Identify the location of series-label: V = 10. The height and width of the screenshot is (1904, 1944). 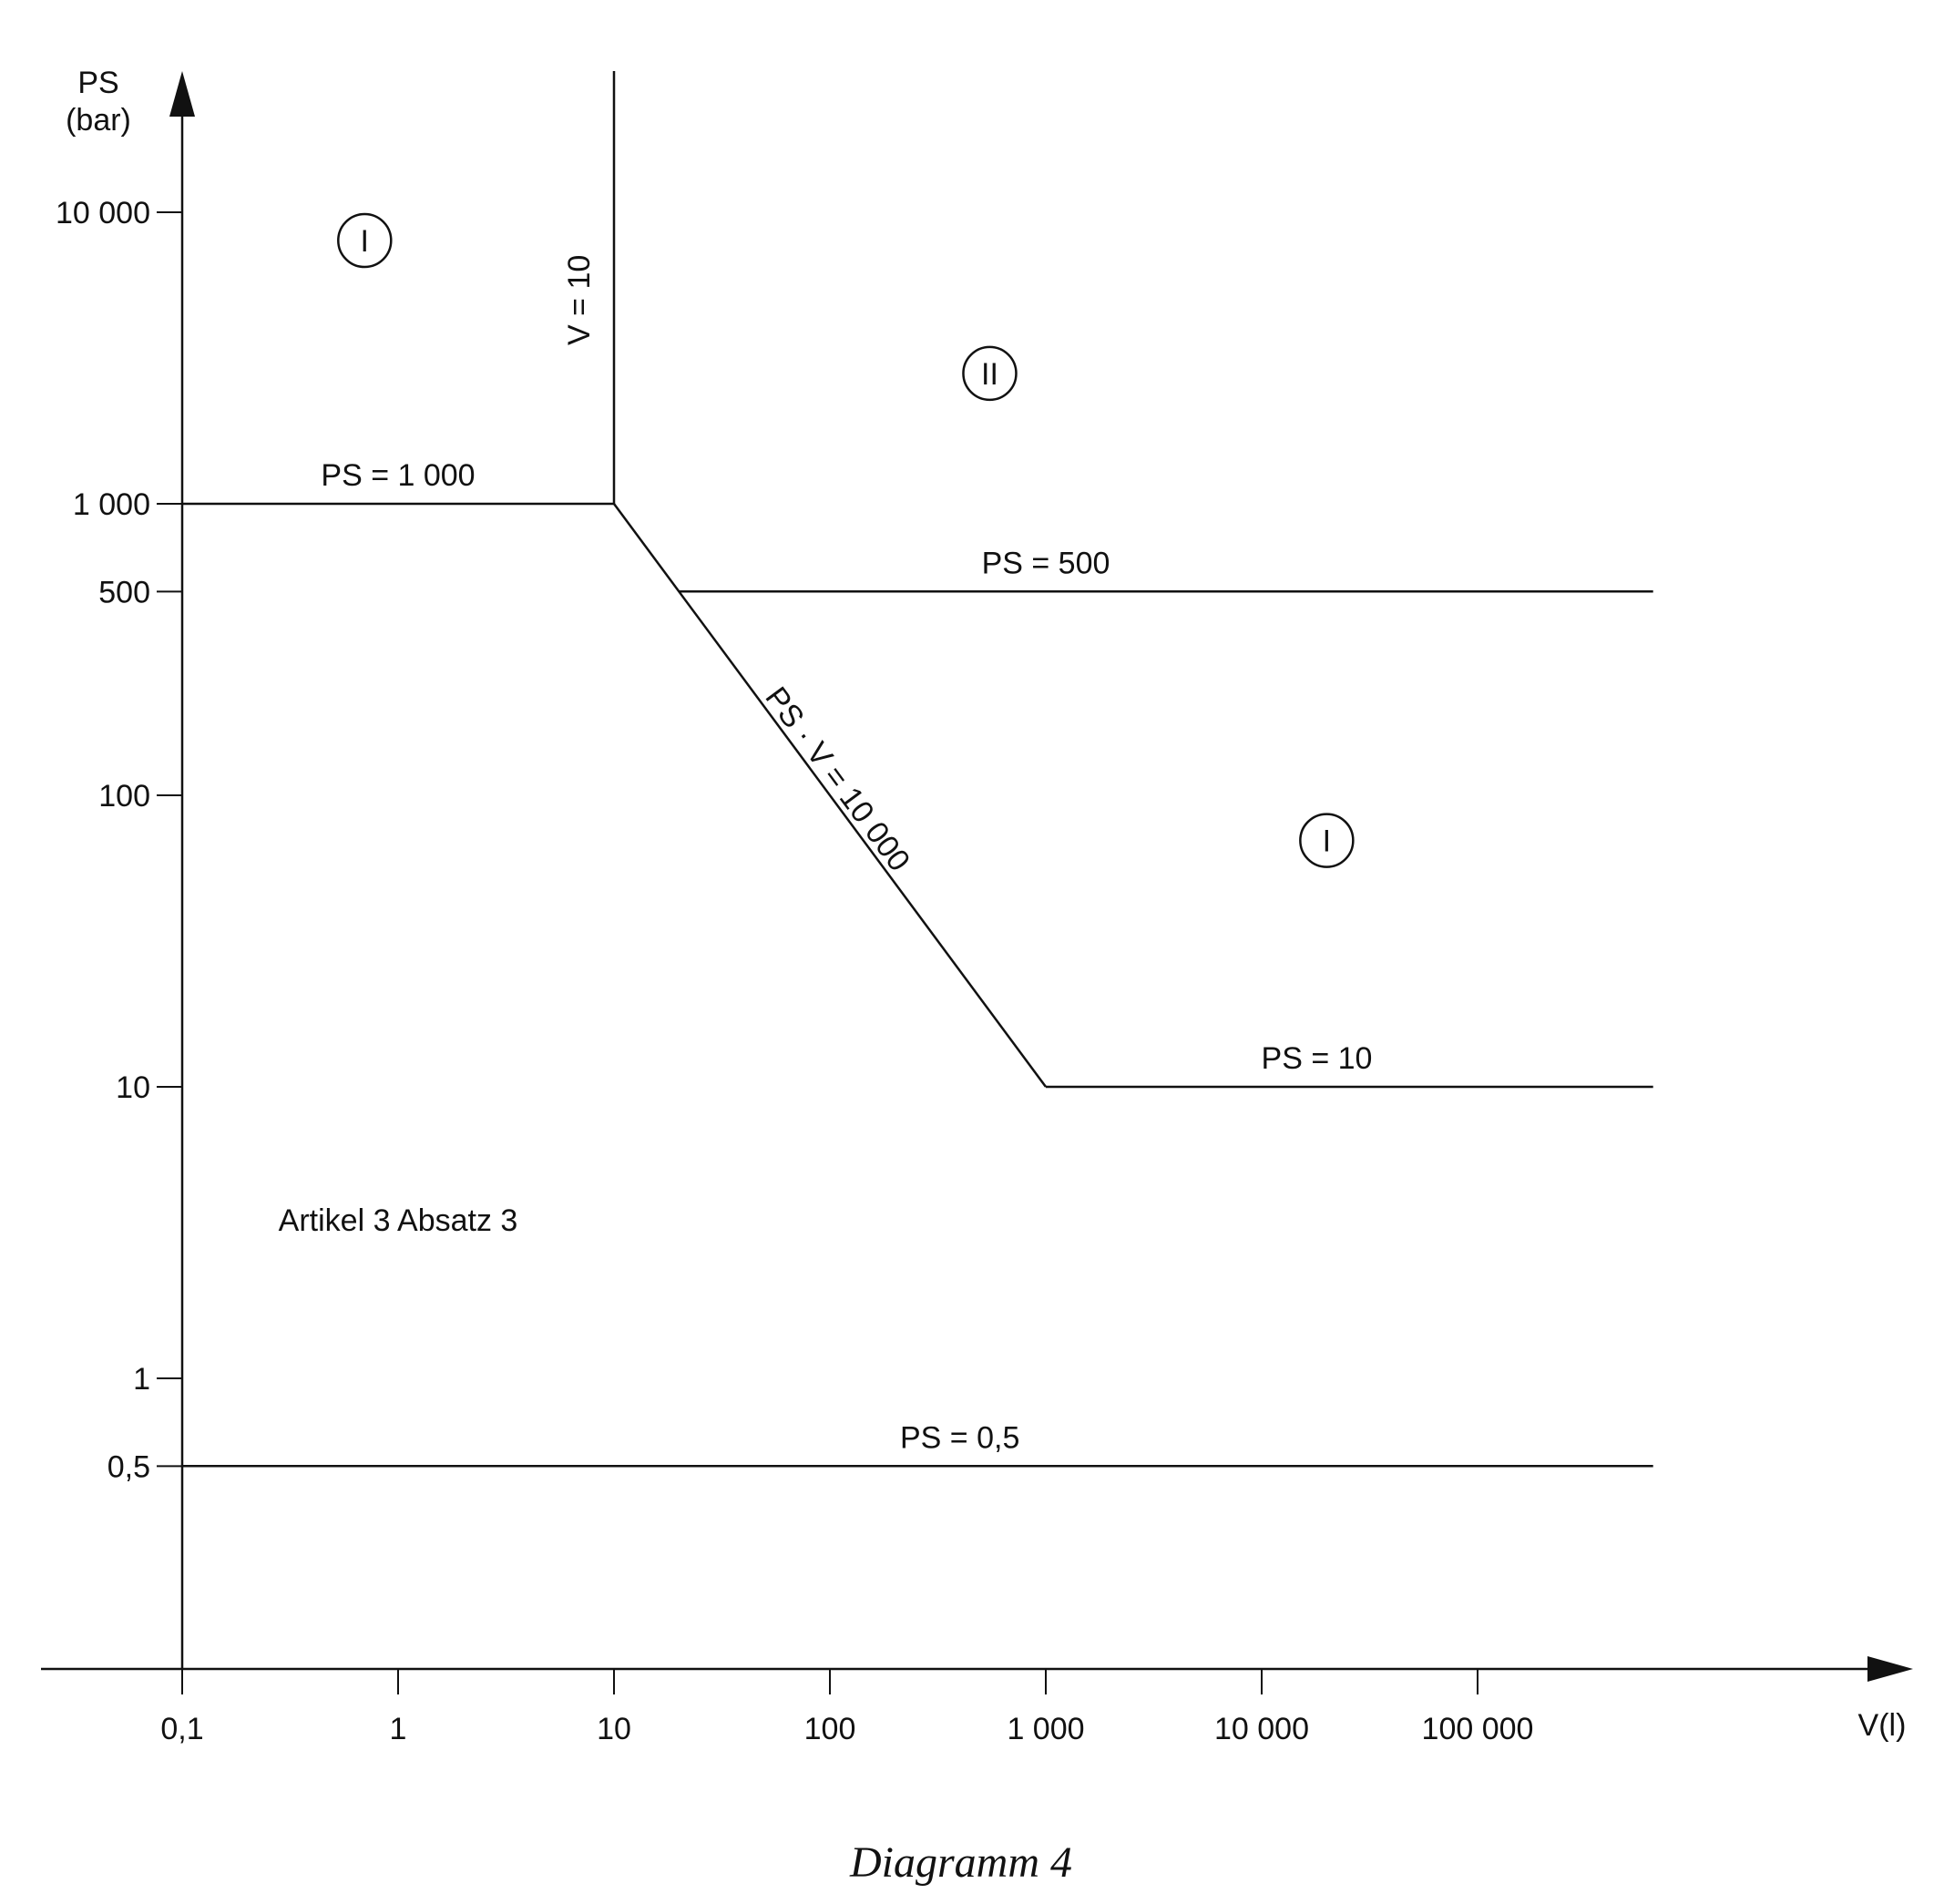
(579, 300).